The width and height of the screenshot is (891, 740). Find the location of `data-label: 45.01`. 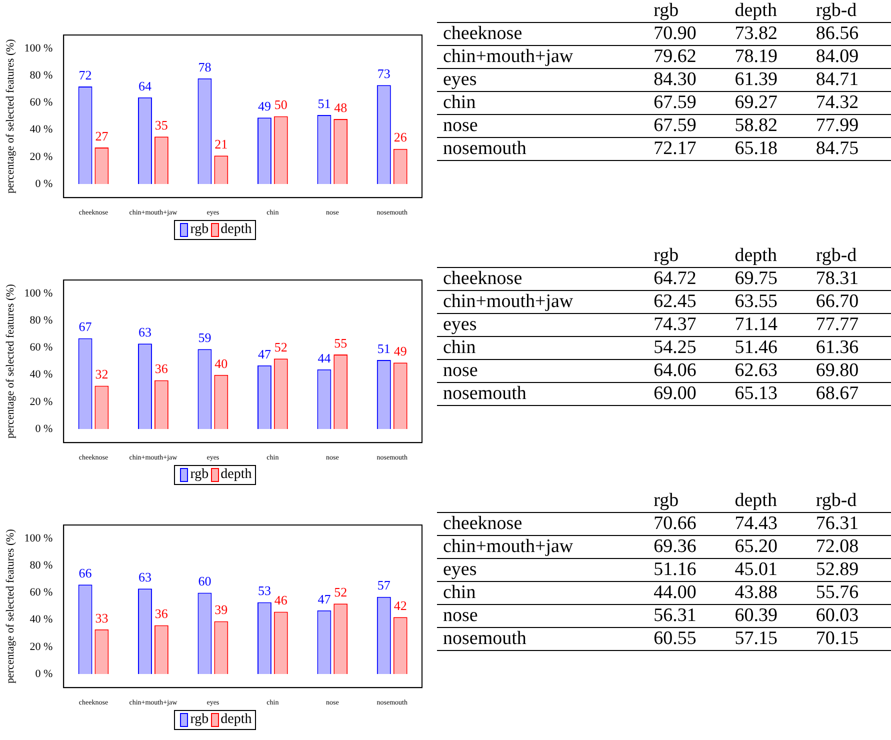

data-label: 45.01 is located at coordinates (769, 570).